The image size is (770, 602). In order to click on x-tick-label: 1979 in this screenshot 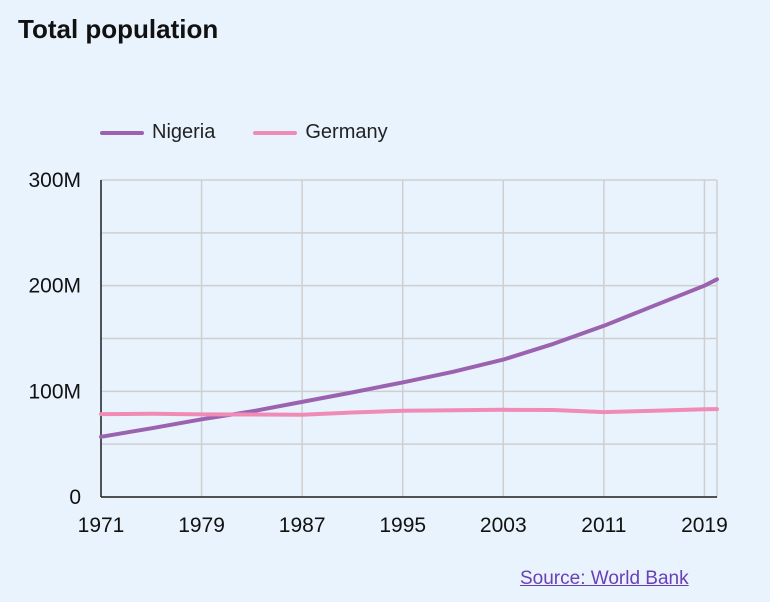, I will do `click(201, 525)`.